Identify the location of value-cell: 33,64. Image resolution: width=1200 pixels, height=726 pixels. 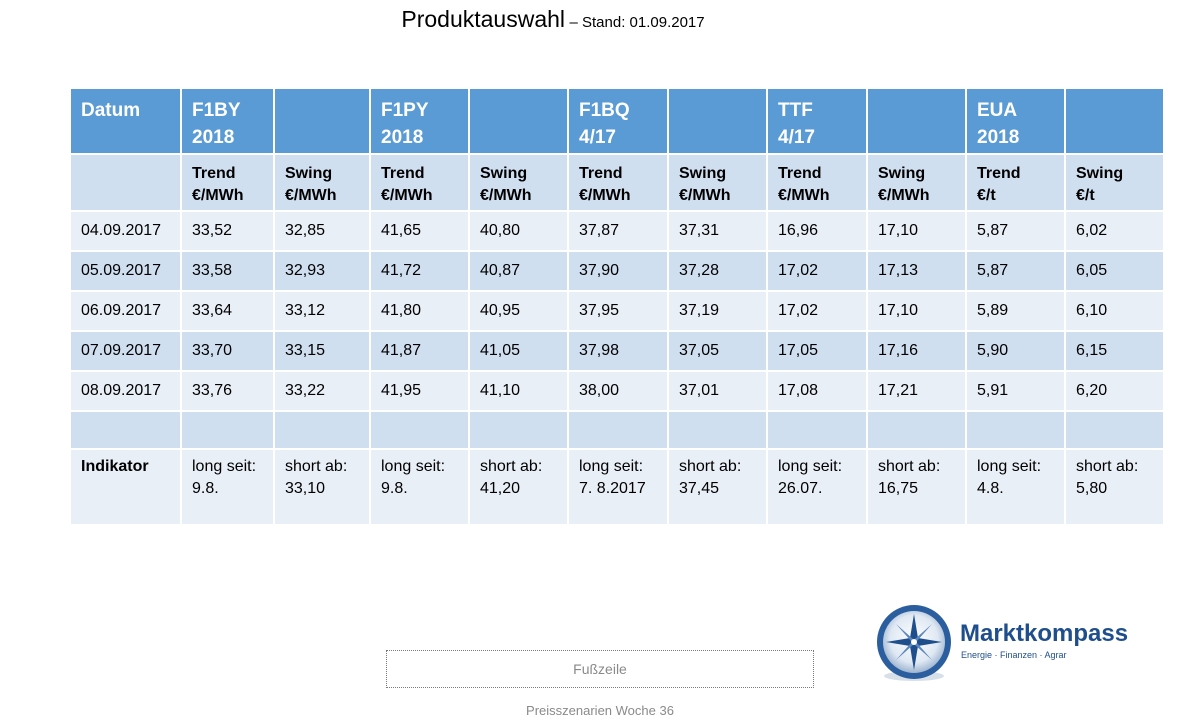
(228, 311).